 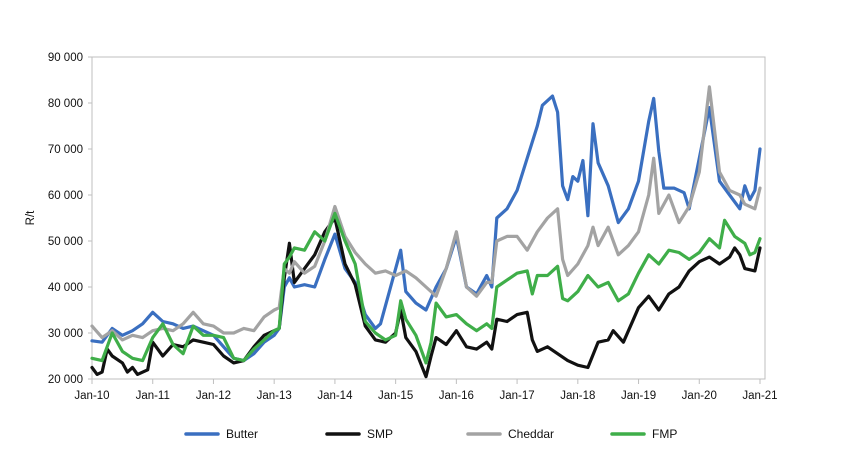 I want to click on y-tick-label: 40 000, so click(x=65, y=288).